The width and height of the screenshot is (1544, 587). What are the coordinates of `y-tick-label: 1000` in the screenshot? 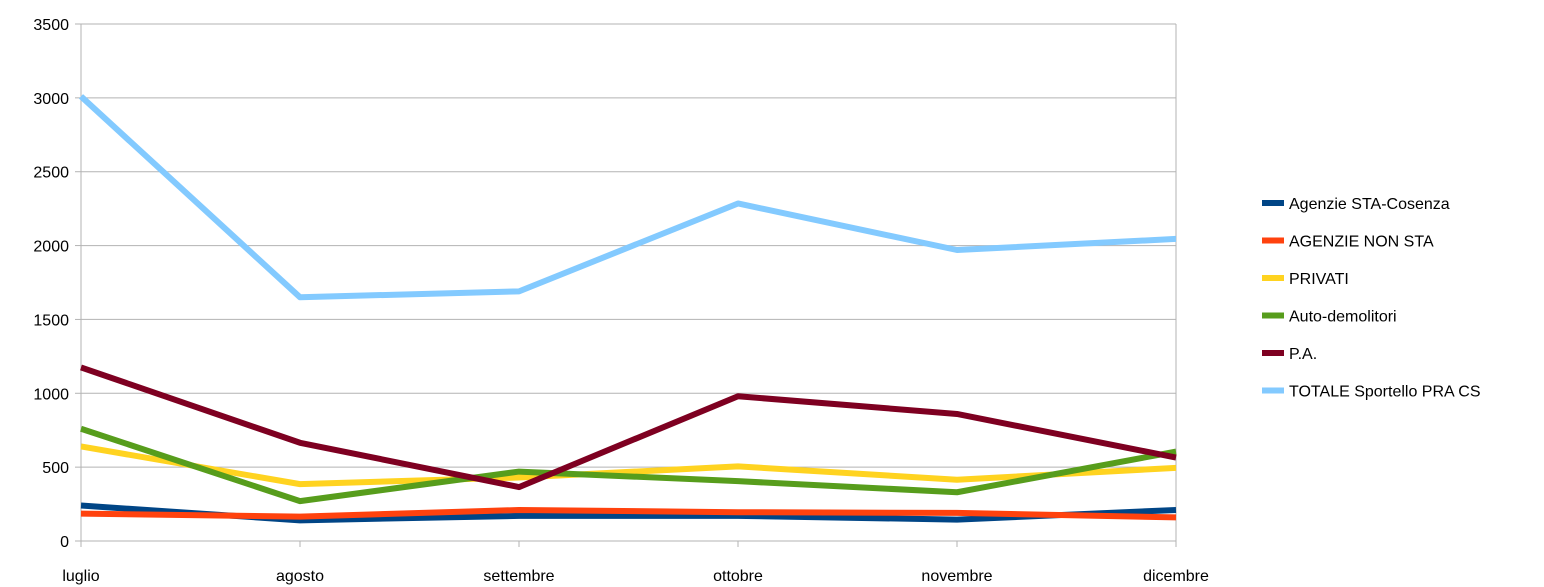 It's located at (51, 394).